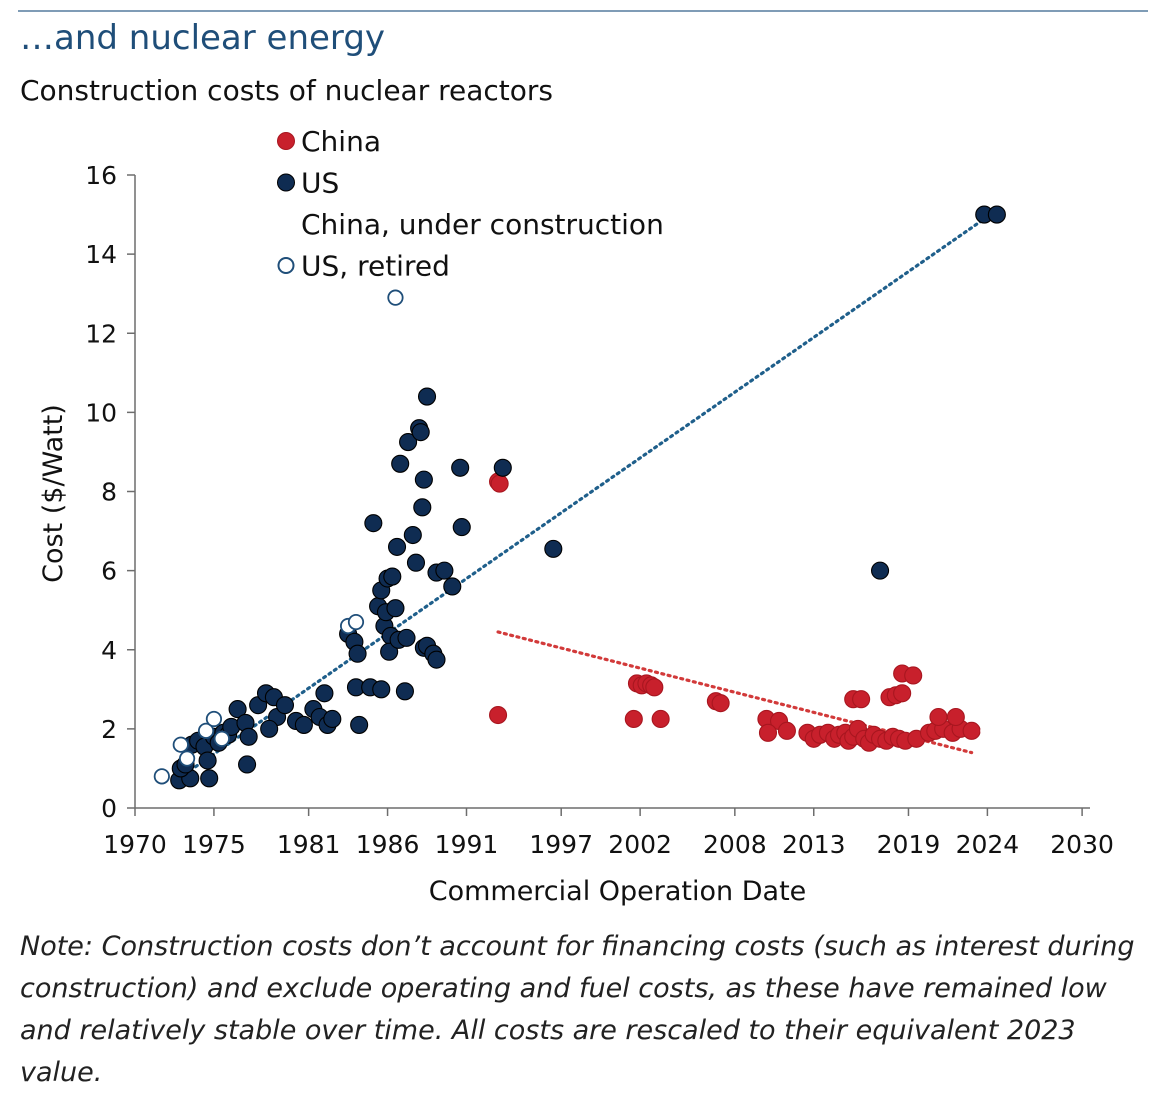 The width and height of the screenshot is (1170, 1094). What do you see at coordinates (101, 333) in the screenshot?
I see `y-tick-label: 12` at bounding box center [101, 333].